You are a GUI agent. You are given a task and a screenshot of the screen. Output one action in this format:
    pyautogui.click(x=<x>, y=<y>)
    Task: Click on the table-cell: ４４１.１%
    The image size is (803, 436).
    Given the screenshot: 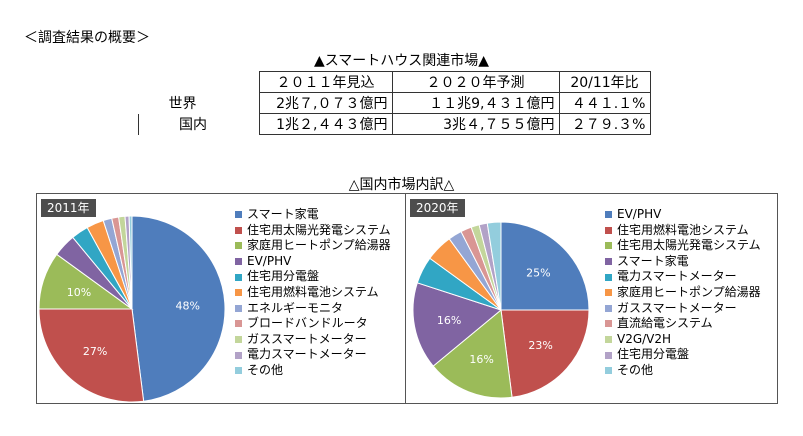 What is the action you would take?
    pyautogui.click(x=604, y=103)
    